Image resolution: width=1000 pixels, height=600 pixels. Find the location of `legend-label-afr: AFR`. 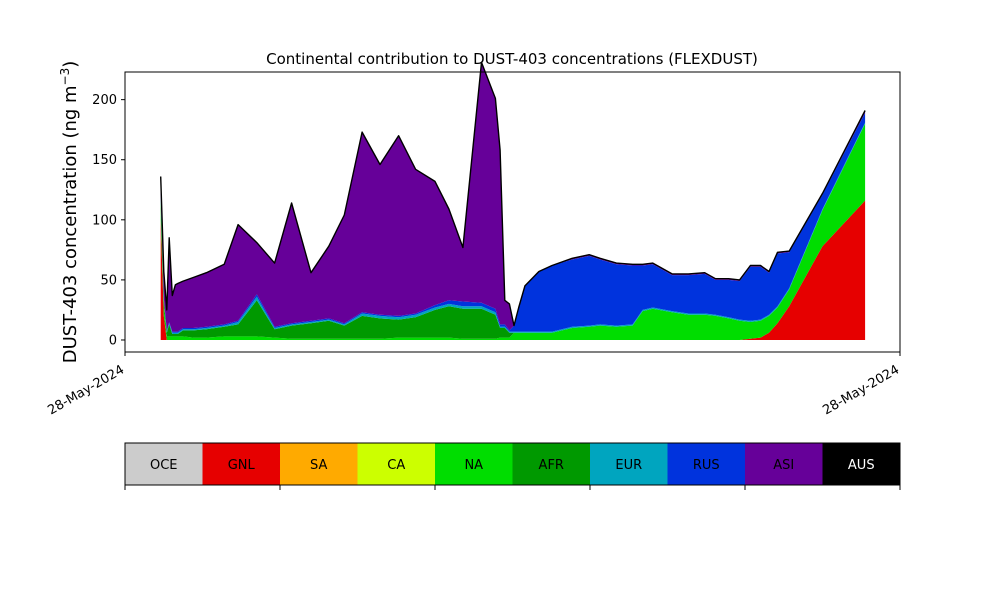

legend-label-afr: AFR is located at coordinates (551, 465).